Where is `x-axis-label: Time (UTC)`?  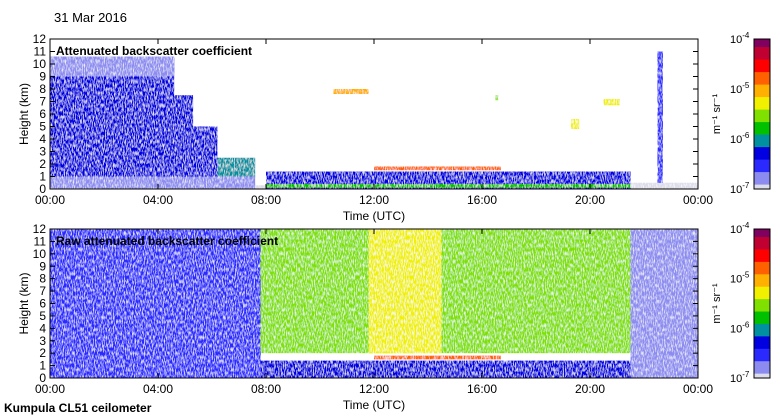 x-axis-label: Time (UTC) is located at coordinates (374, 405).